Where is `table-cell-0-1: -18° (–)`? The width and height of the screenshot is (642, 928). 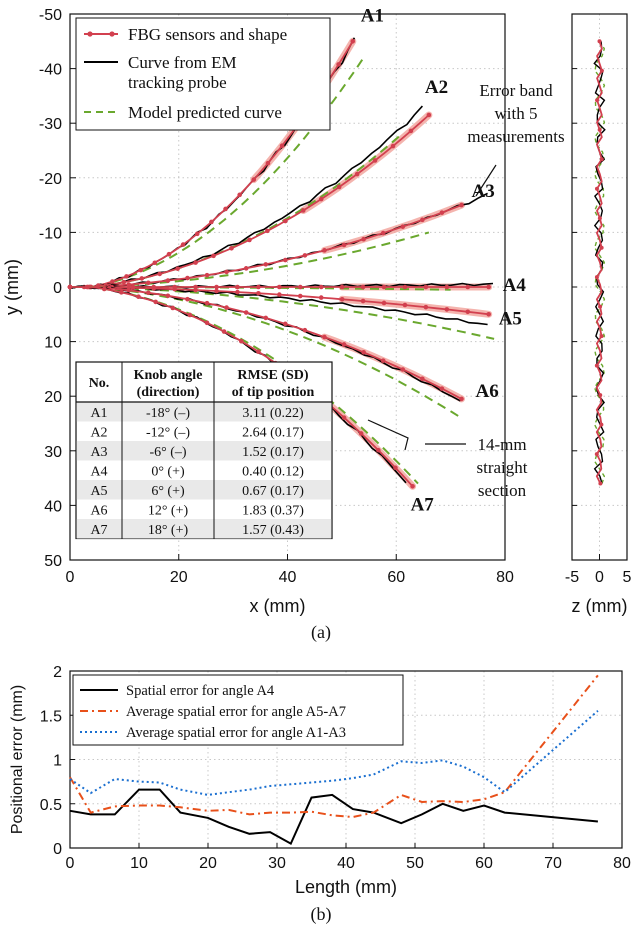 table-cell-0-1: -18° (–) is located at coordinates (168, 413).